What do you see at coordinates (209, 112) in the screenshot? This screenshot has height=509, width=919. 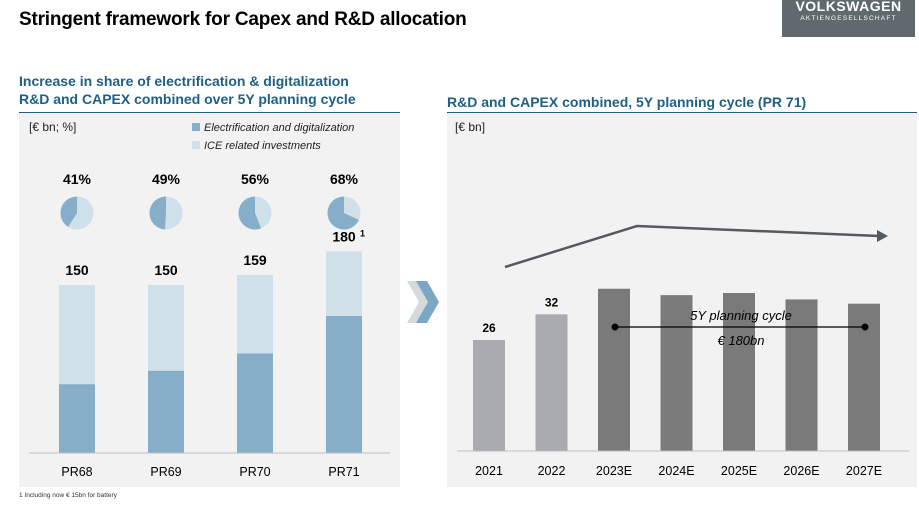 I see `left-panel-rule` at bounding box center [209, 112].